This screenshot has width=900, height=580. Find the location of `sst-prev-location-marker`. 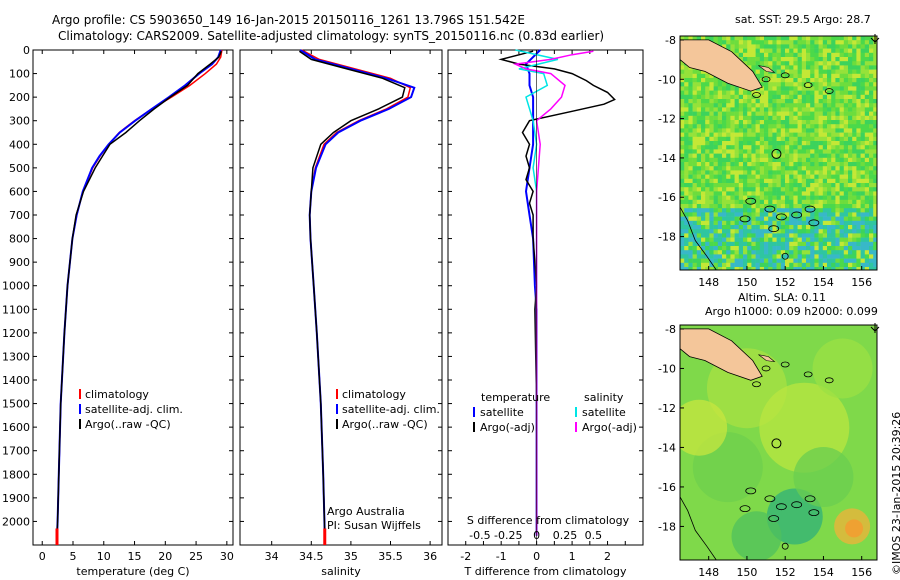

sst-prev-location-marker is located at coordinates (785, 256).